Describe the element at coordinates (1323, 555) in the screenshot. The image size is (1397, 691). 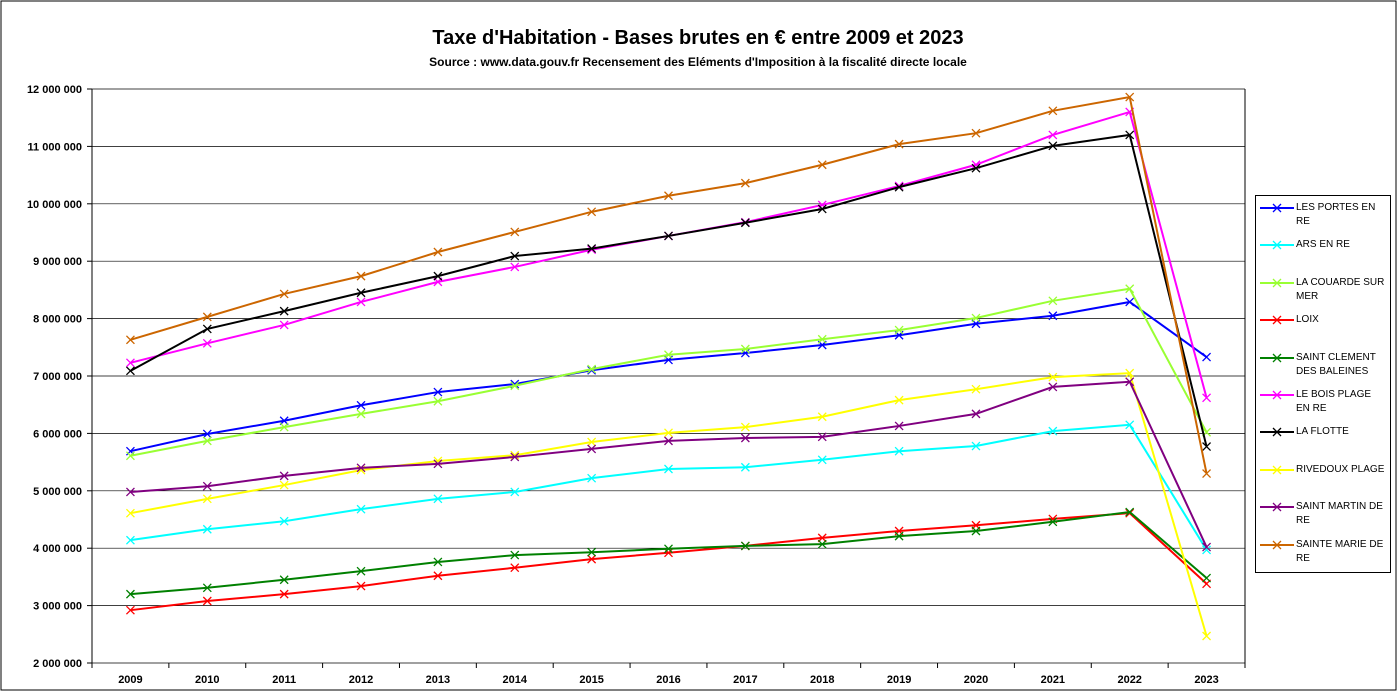
I see `legend-item: SAINTE MARIE DE RE` at that location.